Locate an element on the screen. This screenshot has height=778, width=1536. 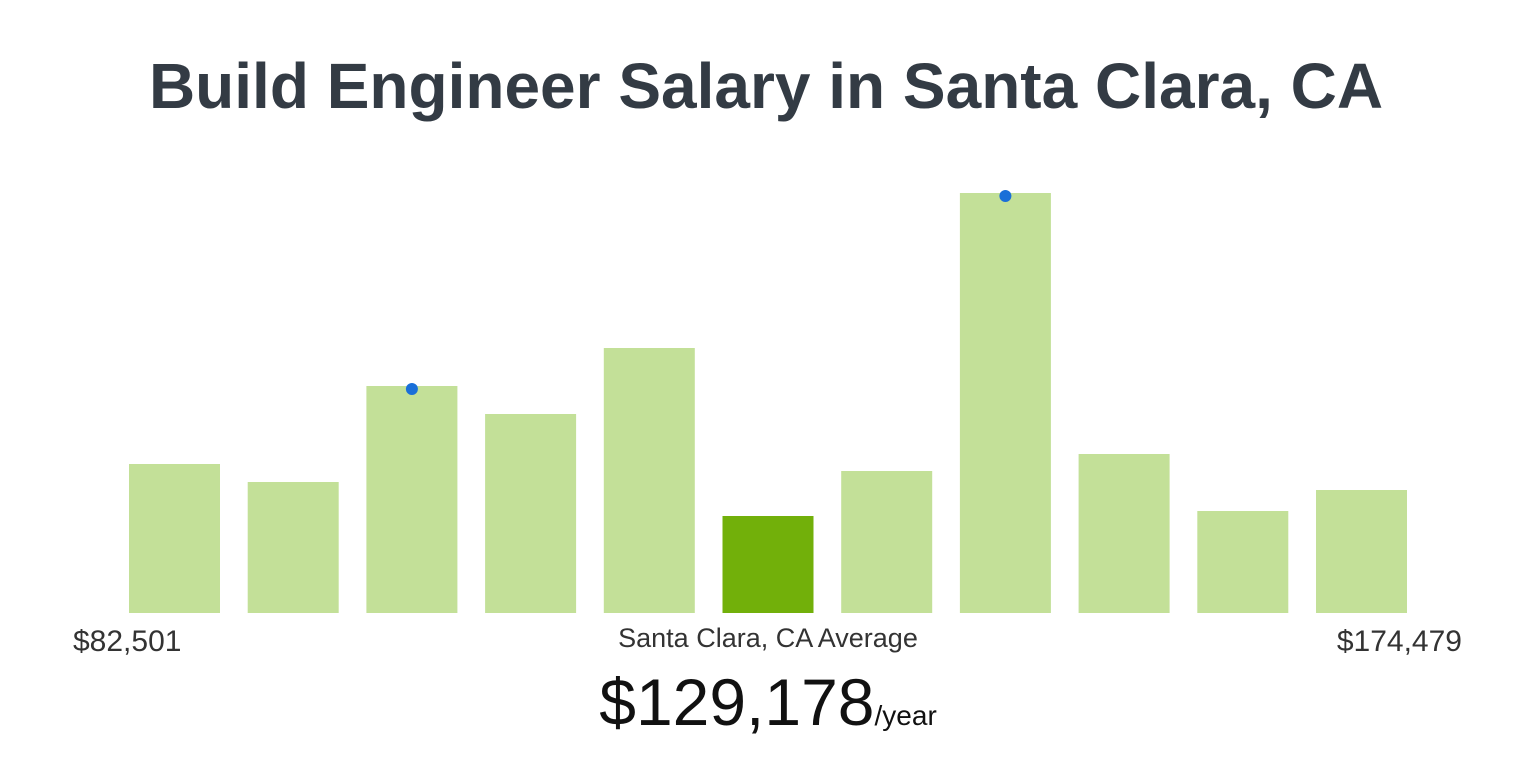
min-label: $82,501 is located at coordinates (127, 641).